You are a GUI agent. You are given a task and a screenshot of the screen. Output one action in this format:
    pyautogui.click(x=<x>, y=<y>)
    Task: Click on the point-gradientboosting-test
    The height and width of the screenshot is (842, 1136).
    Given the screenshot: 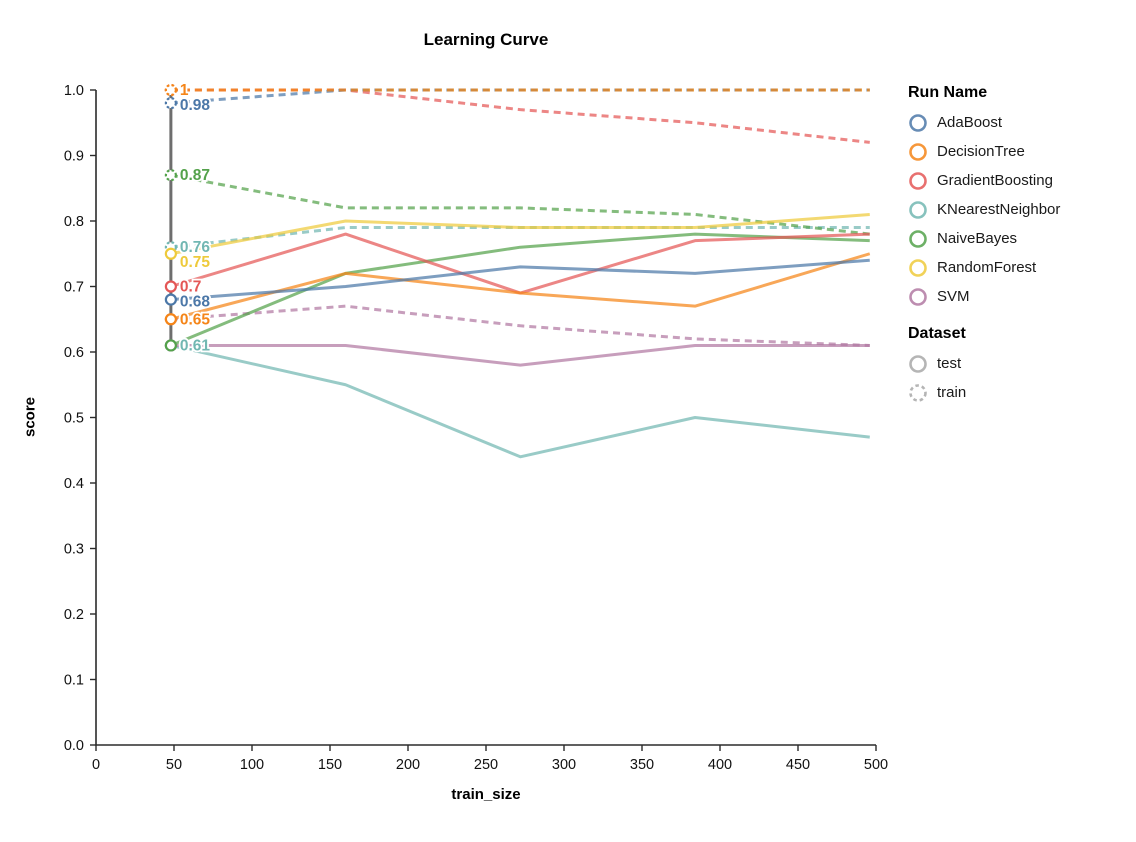 What is the action you would take?
    pyautogui.click(x=170, y=286)
    